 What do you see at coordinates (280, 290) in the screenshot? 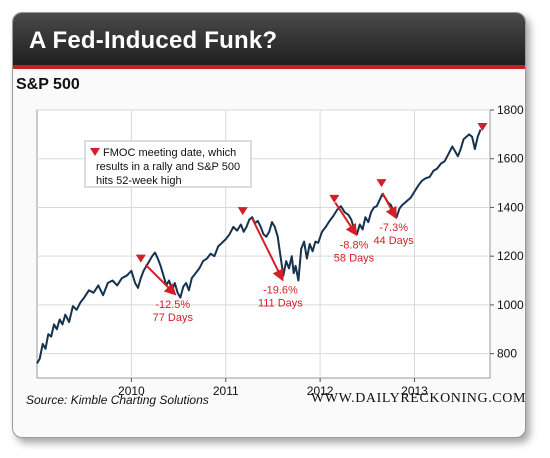
I see `decline-percent-label: -19.6%` at bounding box center [280, 290].